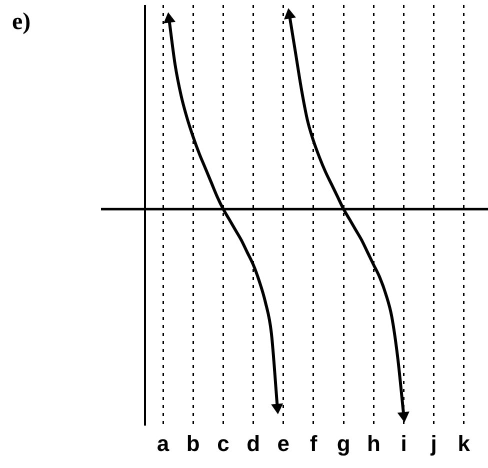  What do you see at coordinates (433, 443) in the screenshot?
I see `x-tick-label: j` at bounding box center [433, 443].